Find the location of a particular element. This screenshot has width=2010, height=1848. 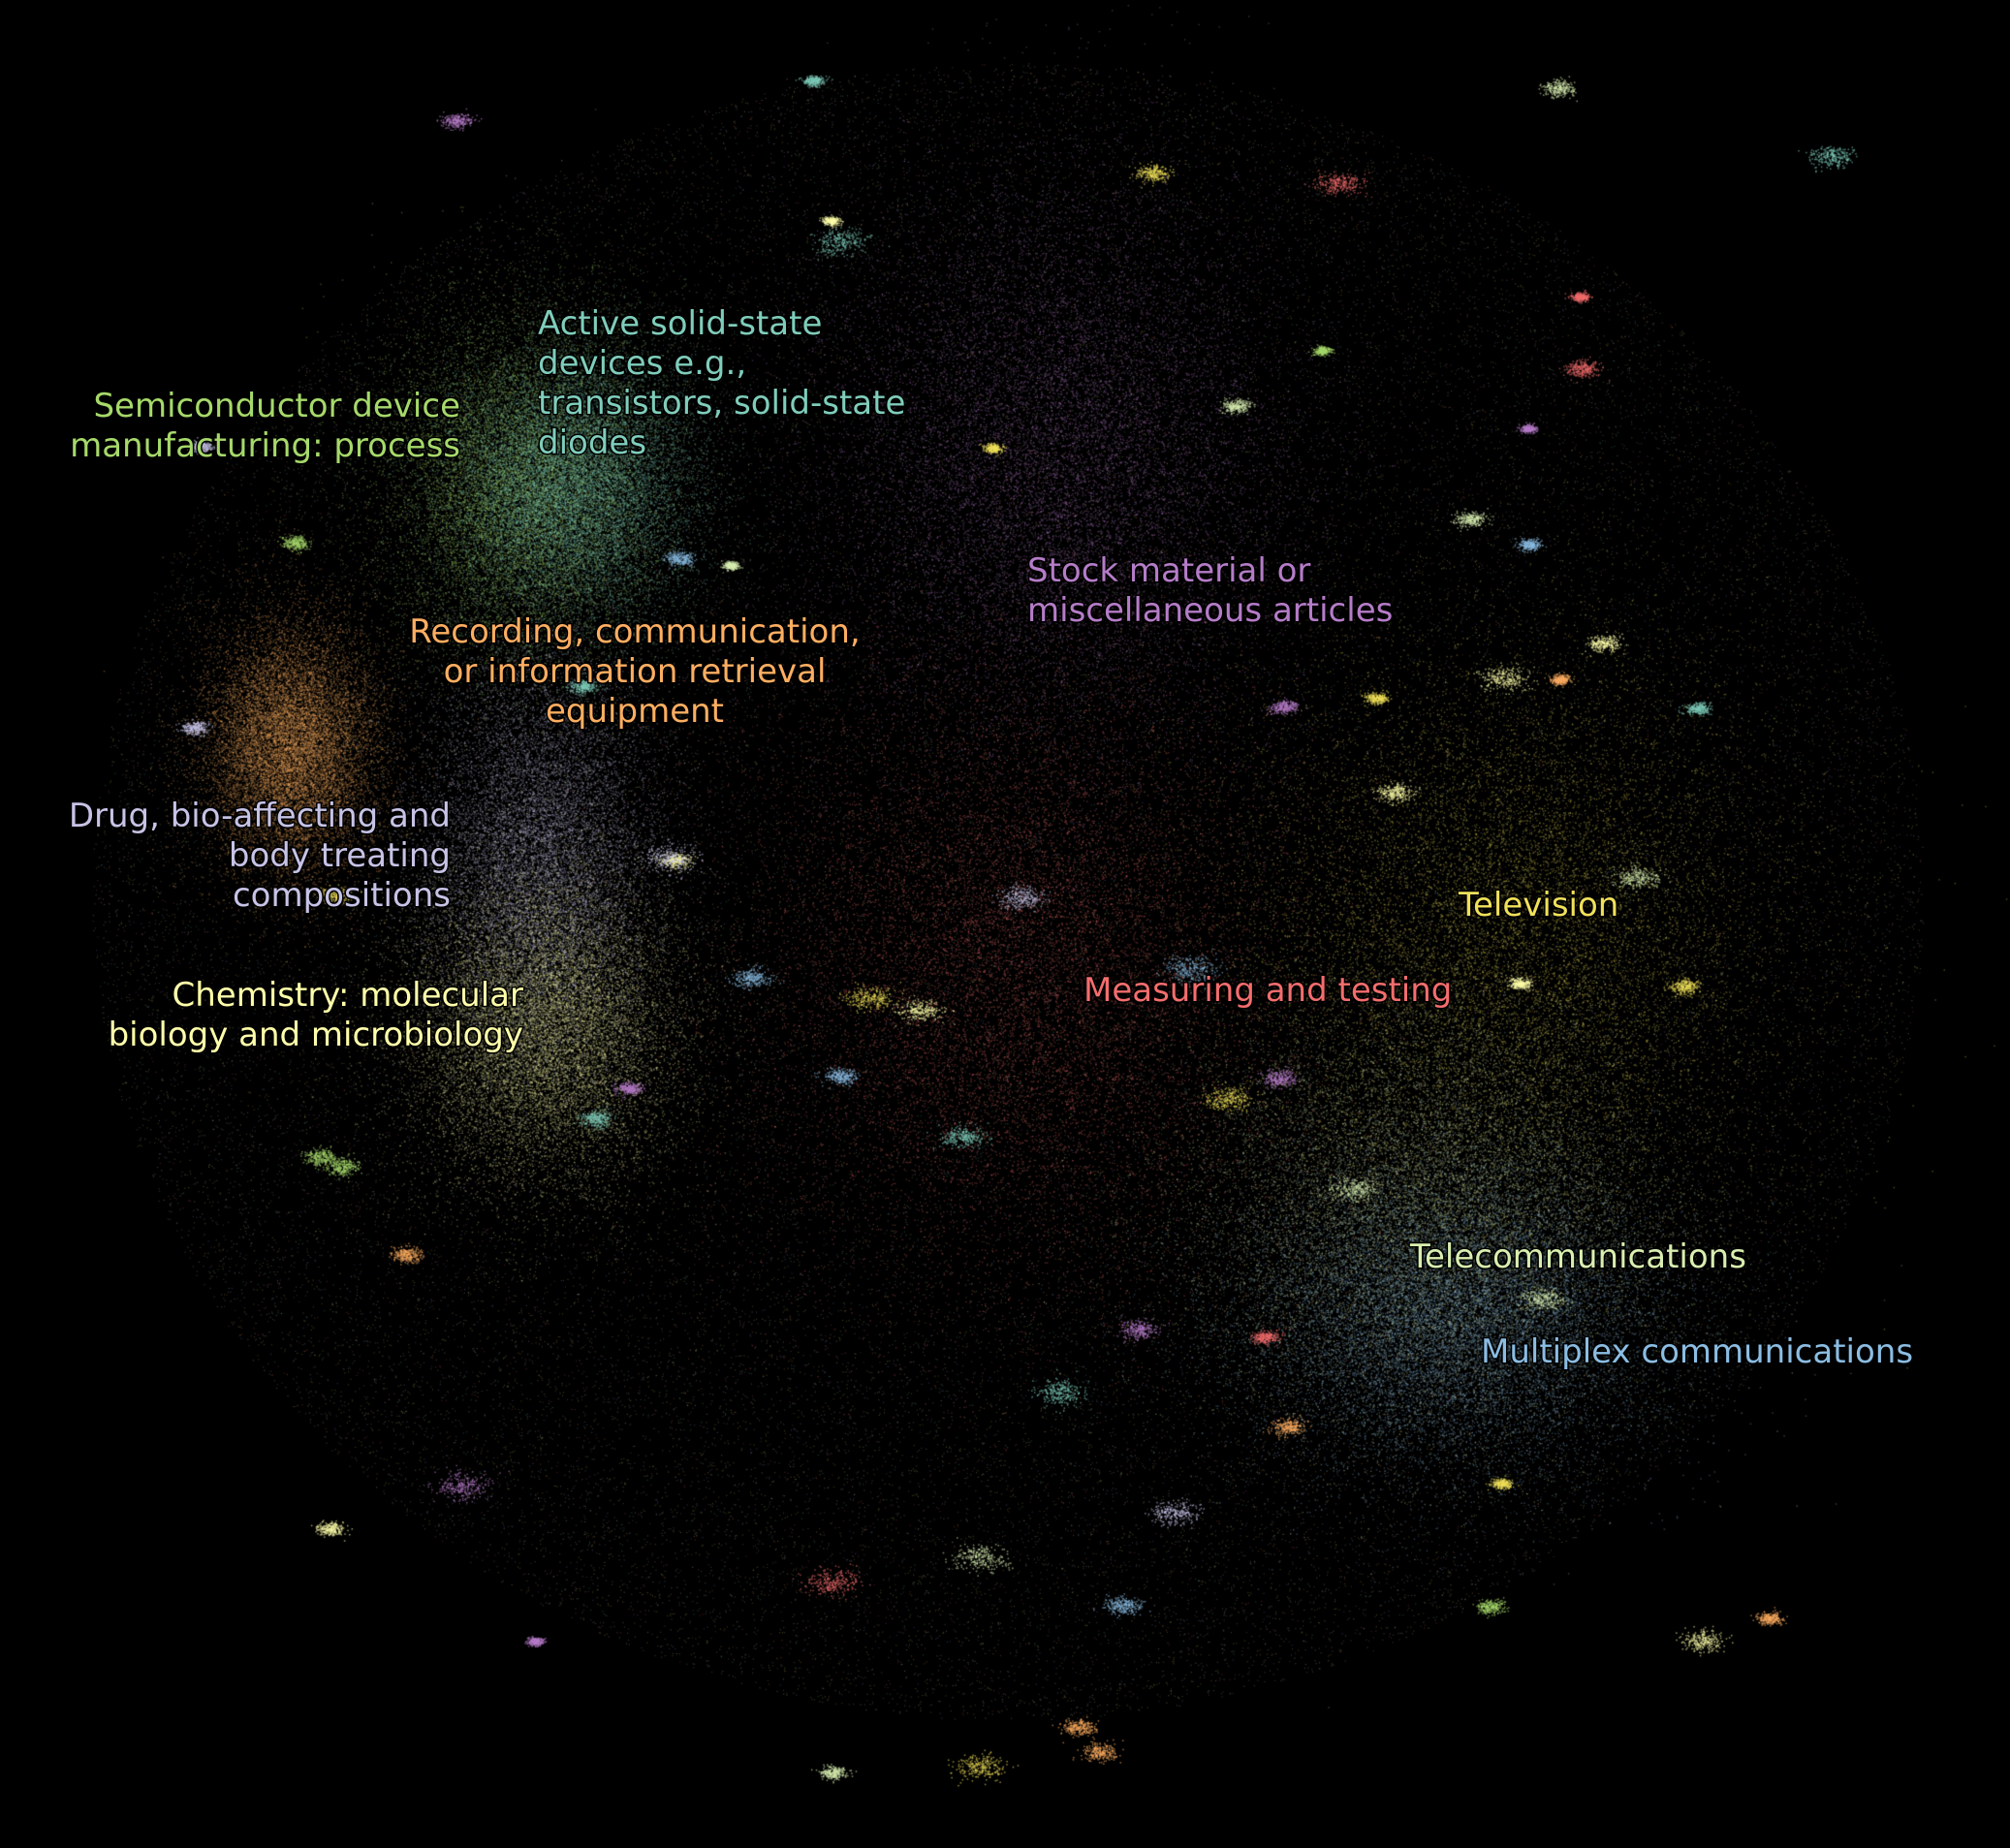

cluster-label-line: Telecommunications is located at coordinates (1577, 1256).